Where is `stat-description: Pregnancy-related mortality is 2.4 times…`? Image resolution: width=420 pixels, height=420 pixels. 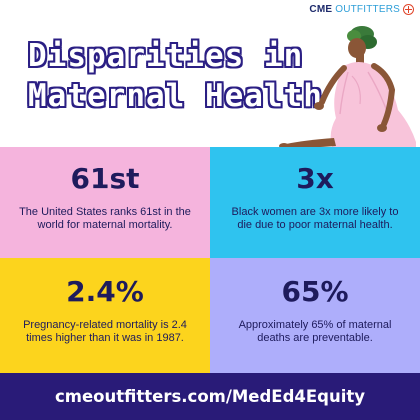 stat-description: Pregnancy-related mortality is 2.4 times… is located at coordinates (105, 331).